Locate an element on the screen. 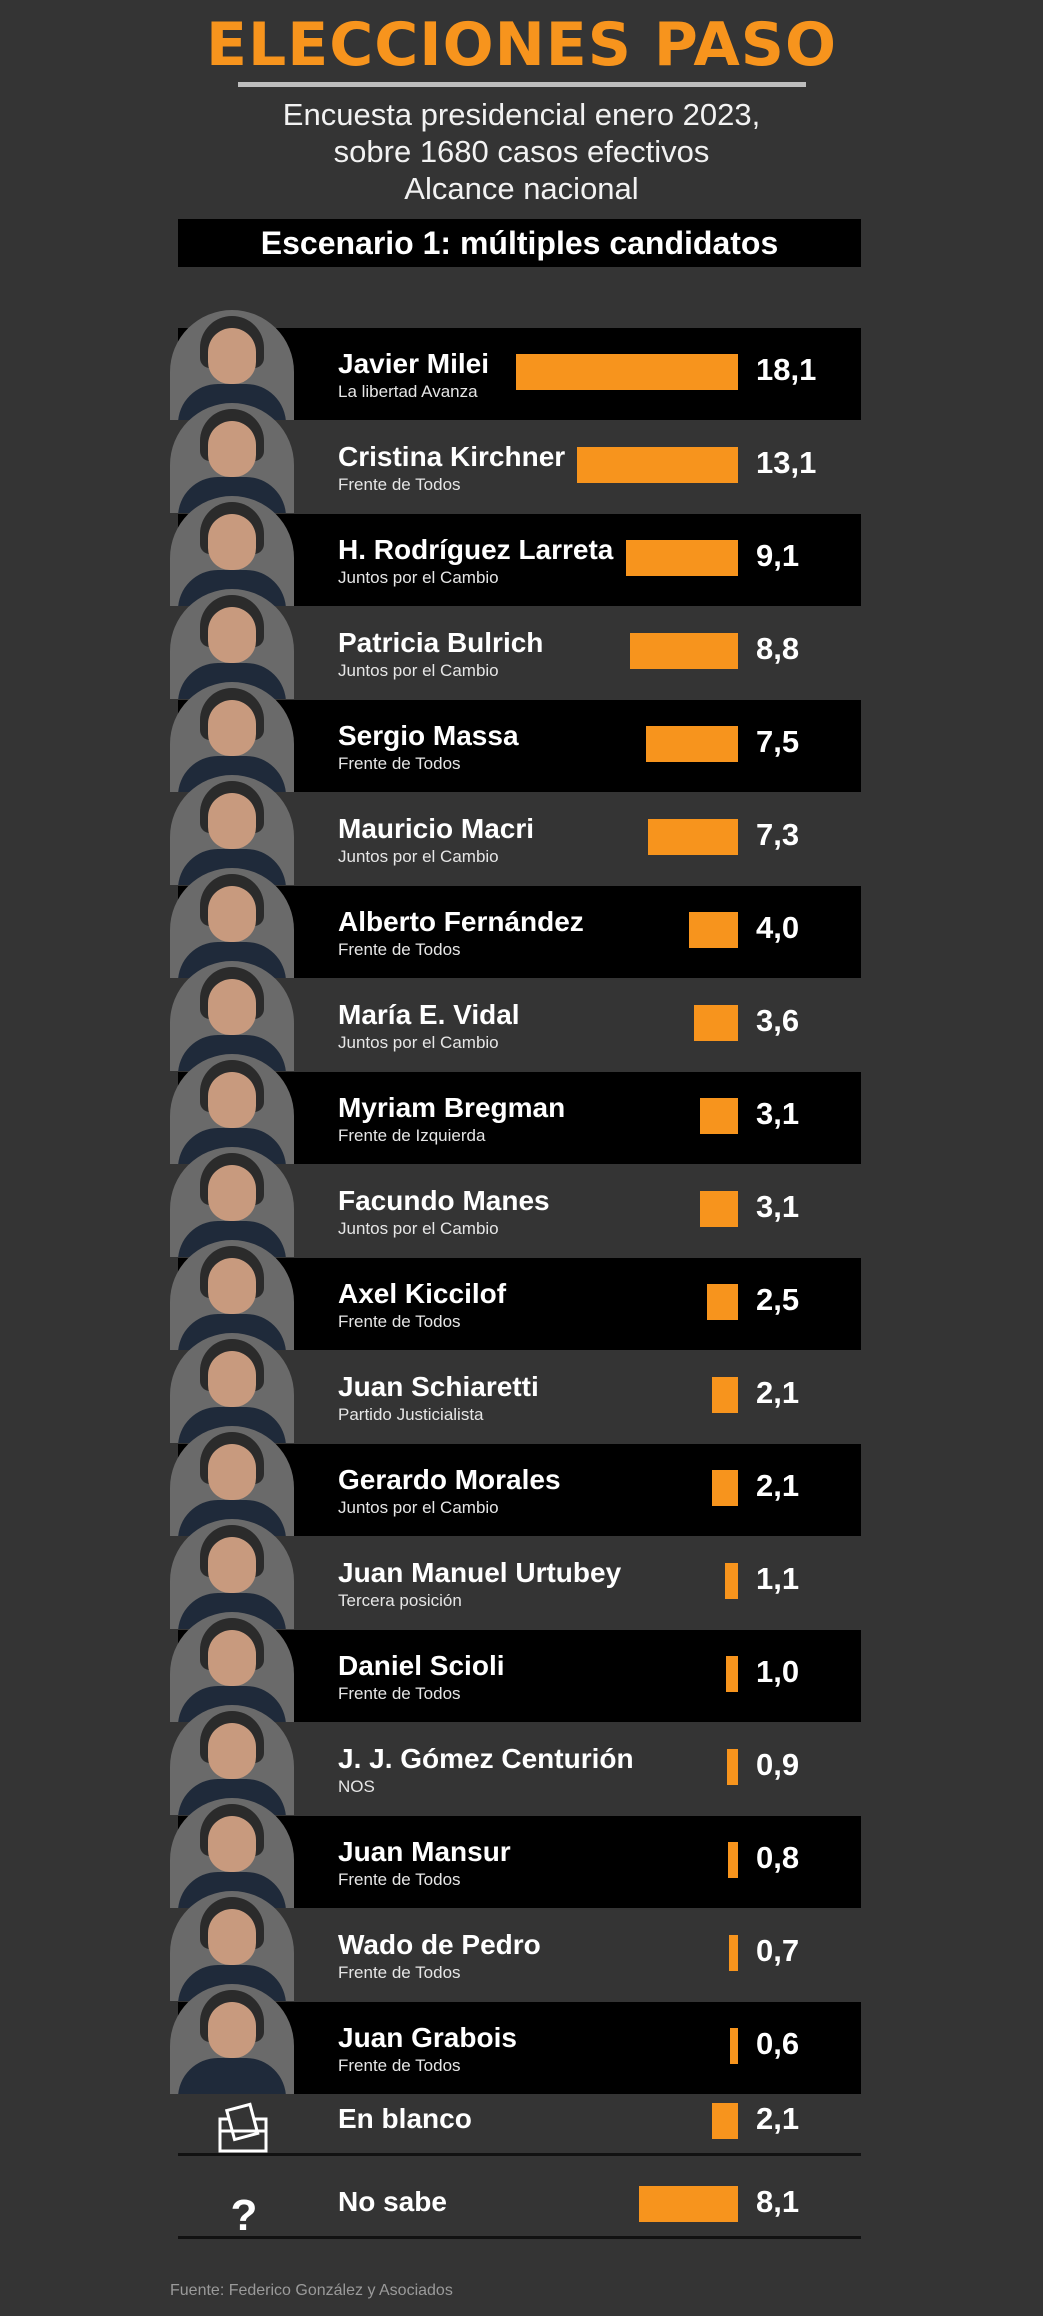 The image size is (1043, 2316). page-title: ELECCIONES PASO is located at coordinates (521, 45).